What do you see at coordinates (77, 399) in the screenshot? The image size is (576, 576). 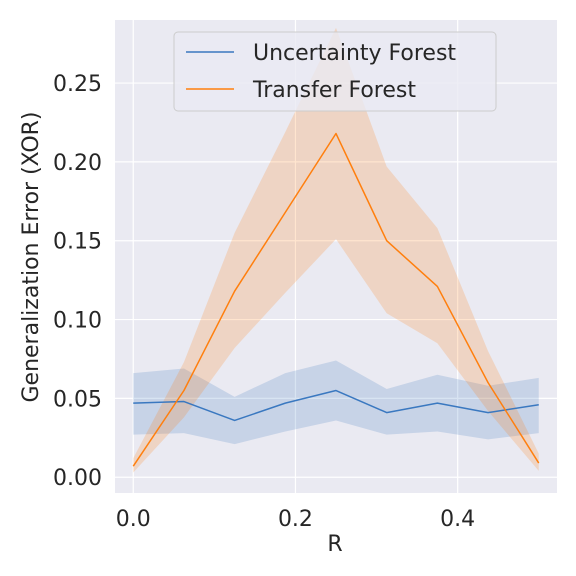 I see `y-tick-label: 0.05` at bounding box center [77, 399].